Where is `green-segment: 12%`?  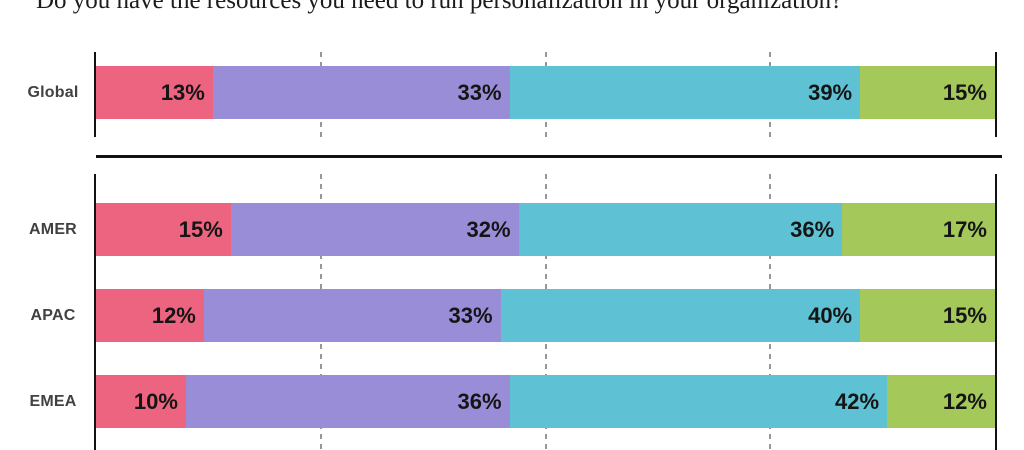 green-segment: 12% is located at coordinates (941, 401).